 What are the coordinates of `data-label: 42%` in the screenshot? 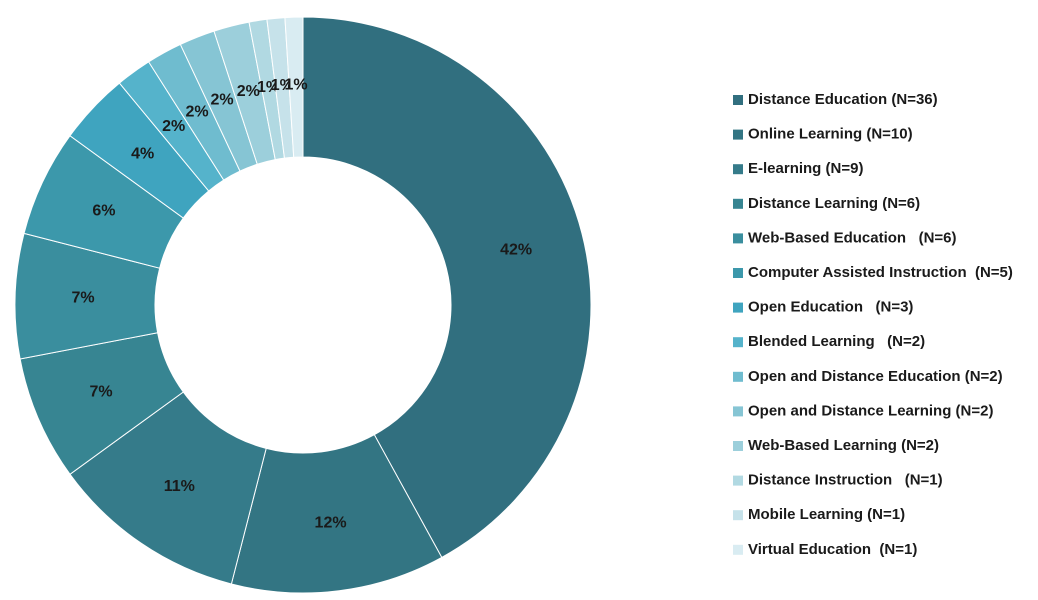 It's located at (516, 250).